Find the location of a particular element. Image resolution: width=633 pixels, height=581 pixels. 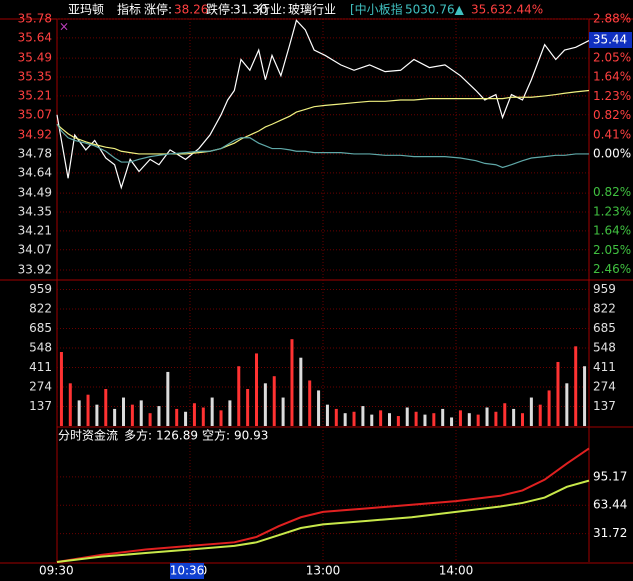

y-tick-label: 34.64 is located at coordinates (35, 172).